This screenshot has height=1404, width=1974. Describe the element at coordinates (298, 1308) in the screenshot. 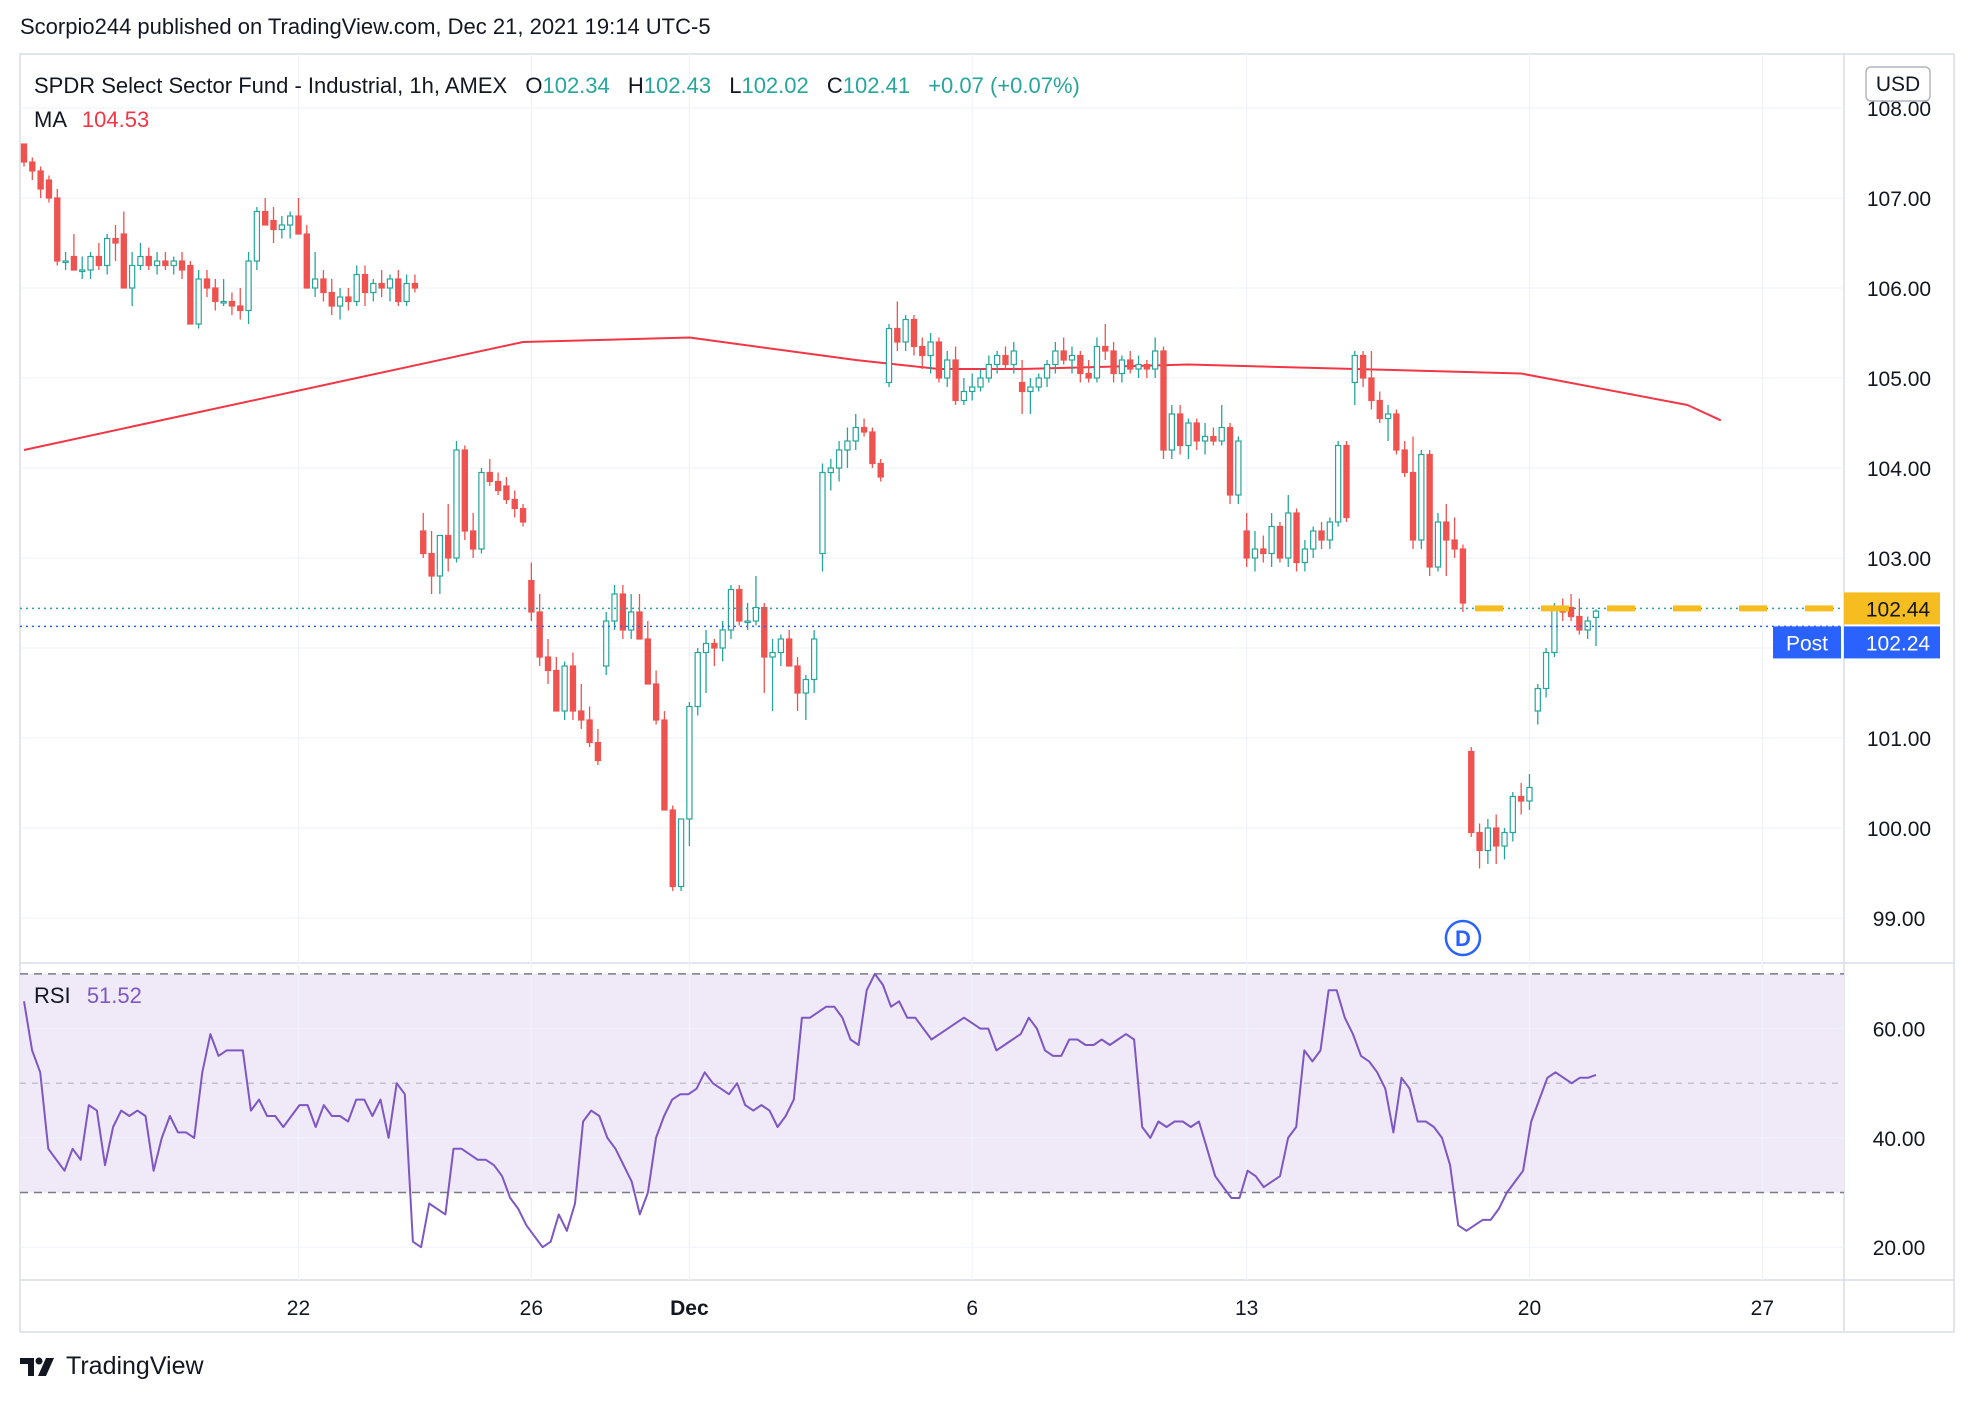

I see `time-tick-label: 22` at that location.